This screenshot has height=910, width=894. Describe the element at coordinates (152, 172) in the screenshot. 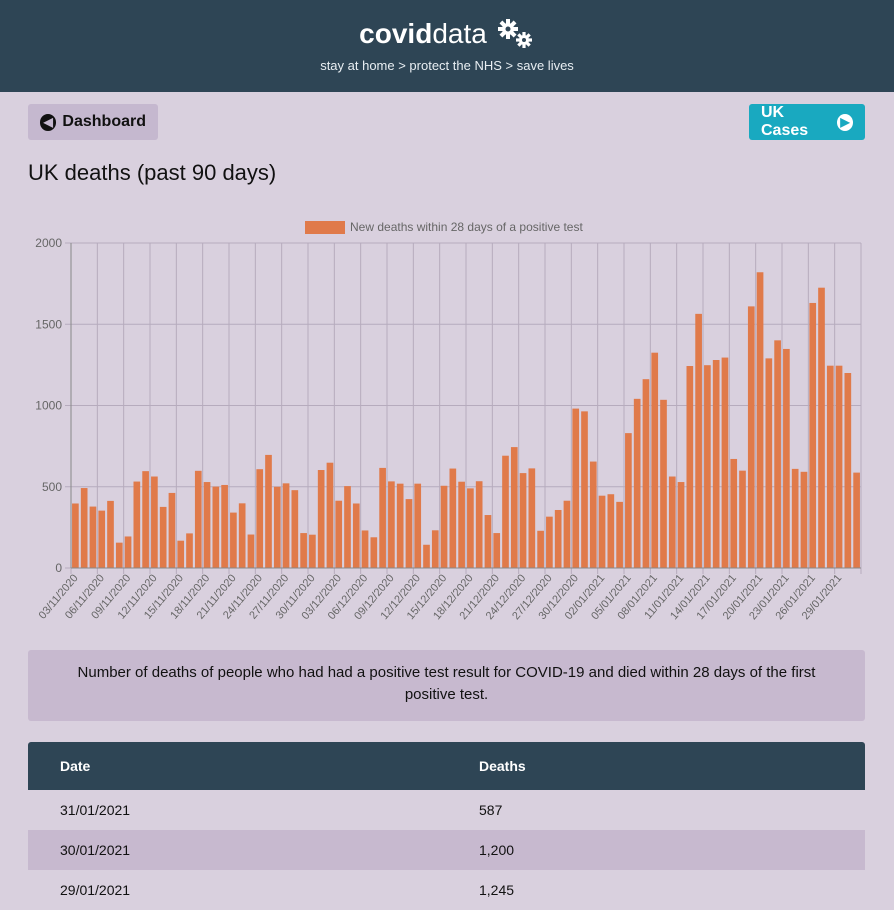

I see `page-title: UK deaths (past 90 days)` at that location.